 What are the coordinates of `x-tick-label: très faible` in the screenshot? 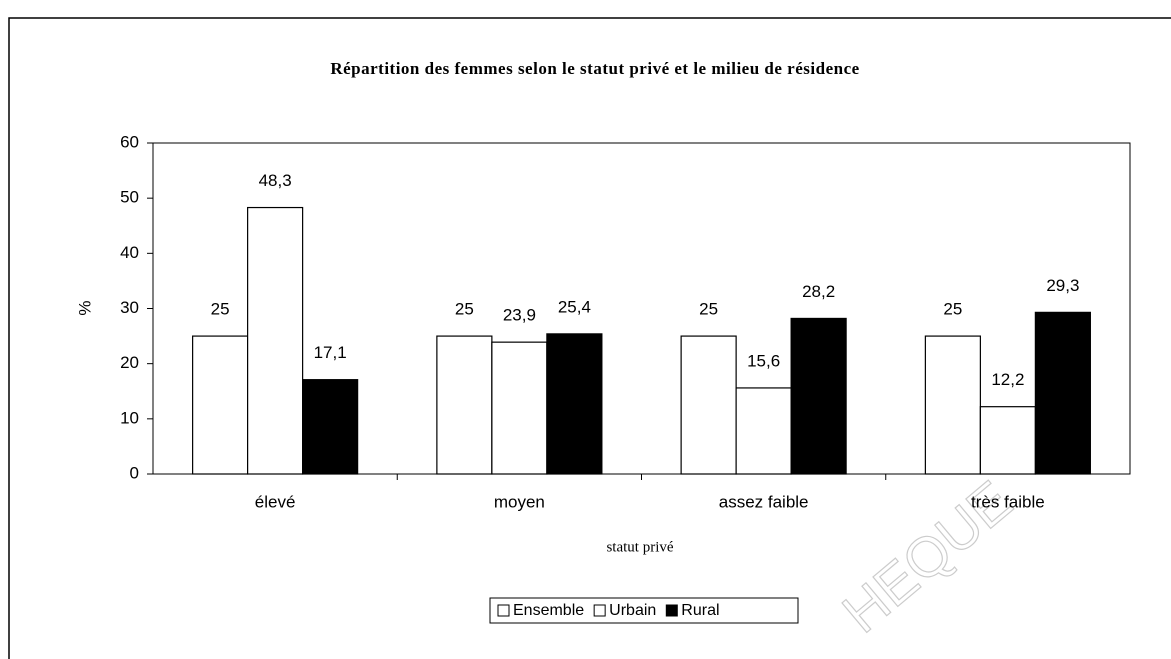 It's located at (1008, 501).